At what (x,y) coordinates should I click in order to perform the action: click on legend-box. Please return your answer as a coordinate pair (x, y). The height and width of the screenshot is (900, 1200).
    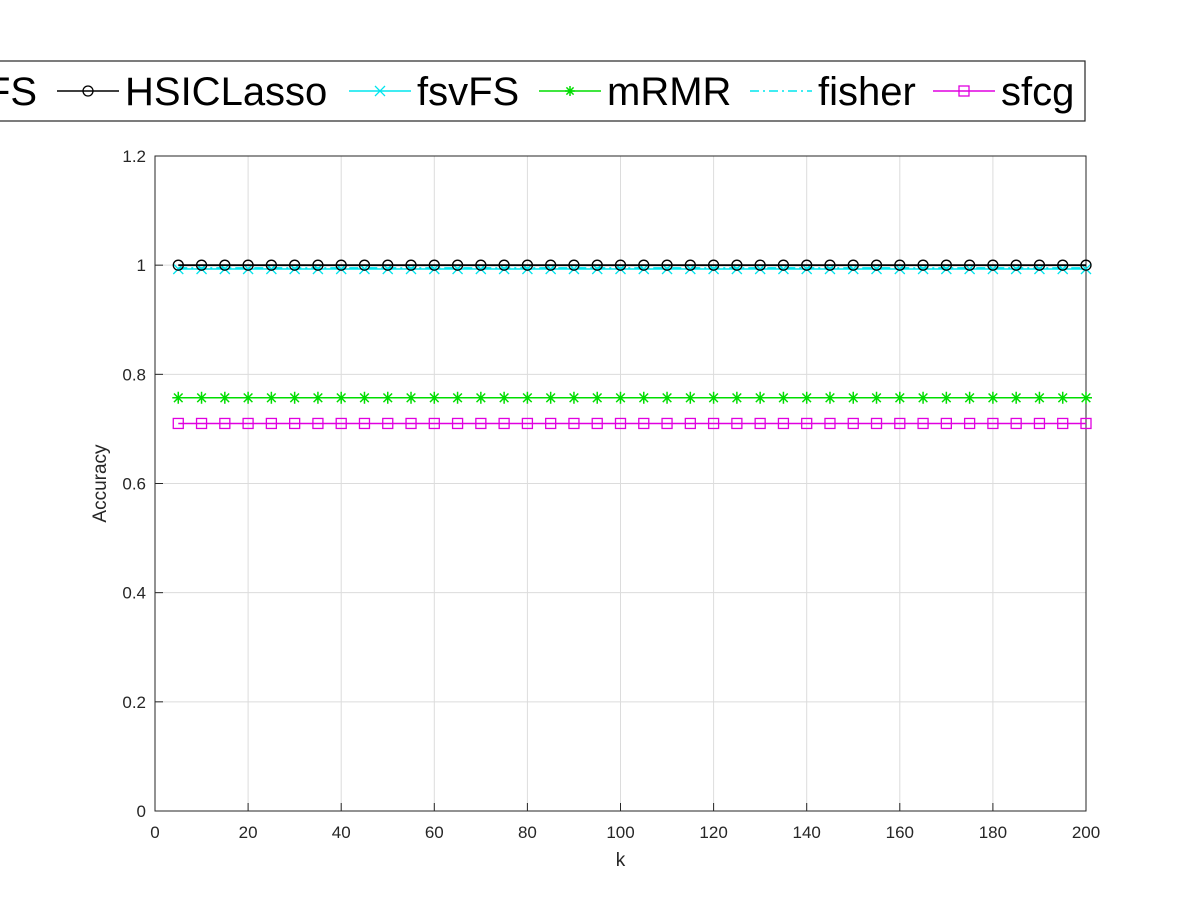
    Looking at the image, I should click on (543, 91).